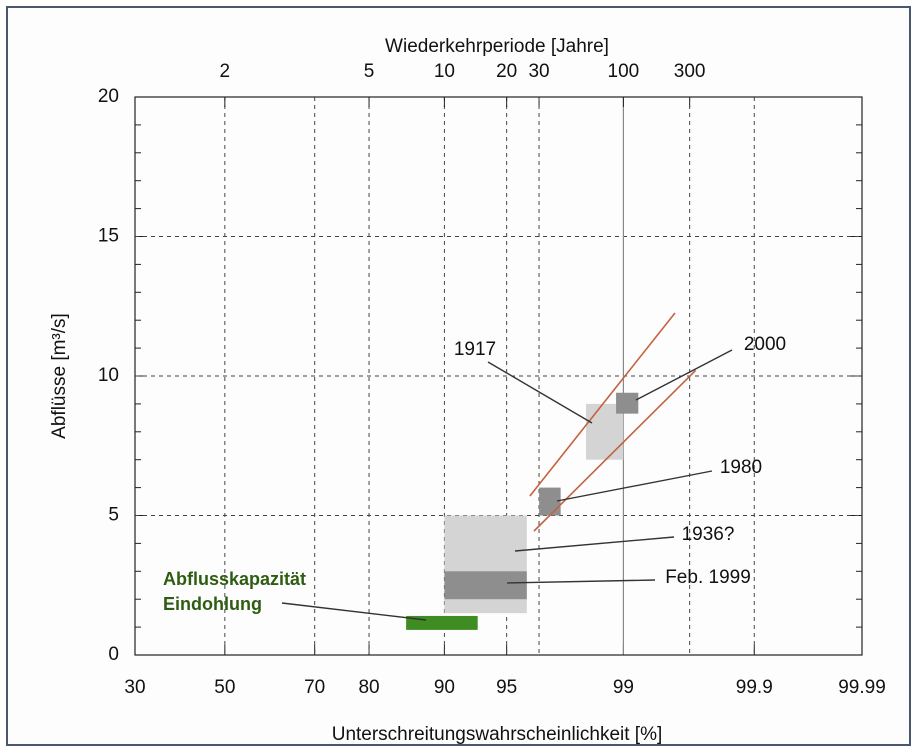  What do you see at coordinates (506, 71) in the screenshot?
I see `x2-tick-label: 20` at bounding box center [506, 71].